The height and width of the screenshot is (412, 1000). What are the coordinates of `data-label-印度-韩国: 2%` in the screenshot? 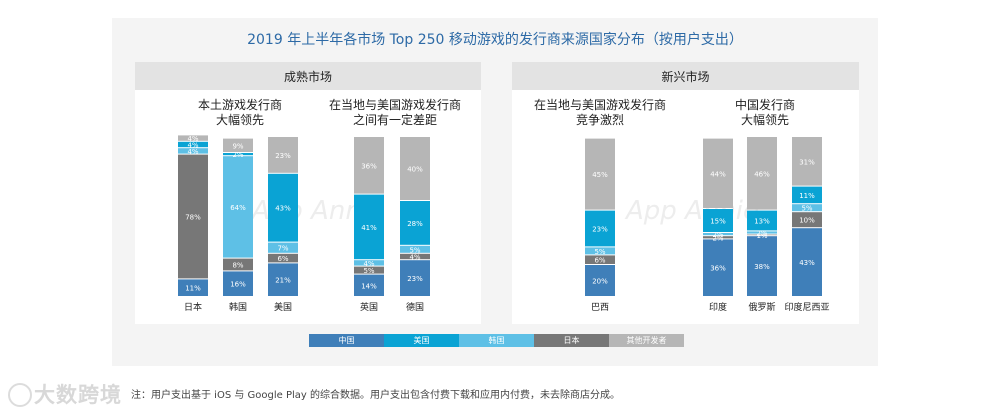 It's located at (717, 235).